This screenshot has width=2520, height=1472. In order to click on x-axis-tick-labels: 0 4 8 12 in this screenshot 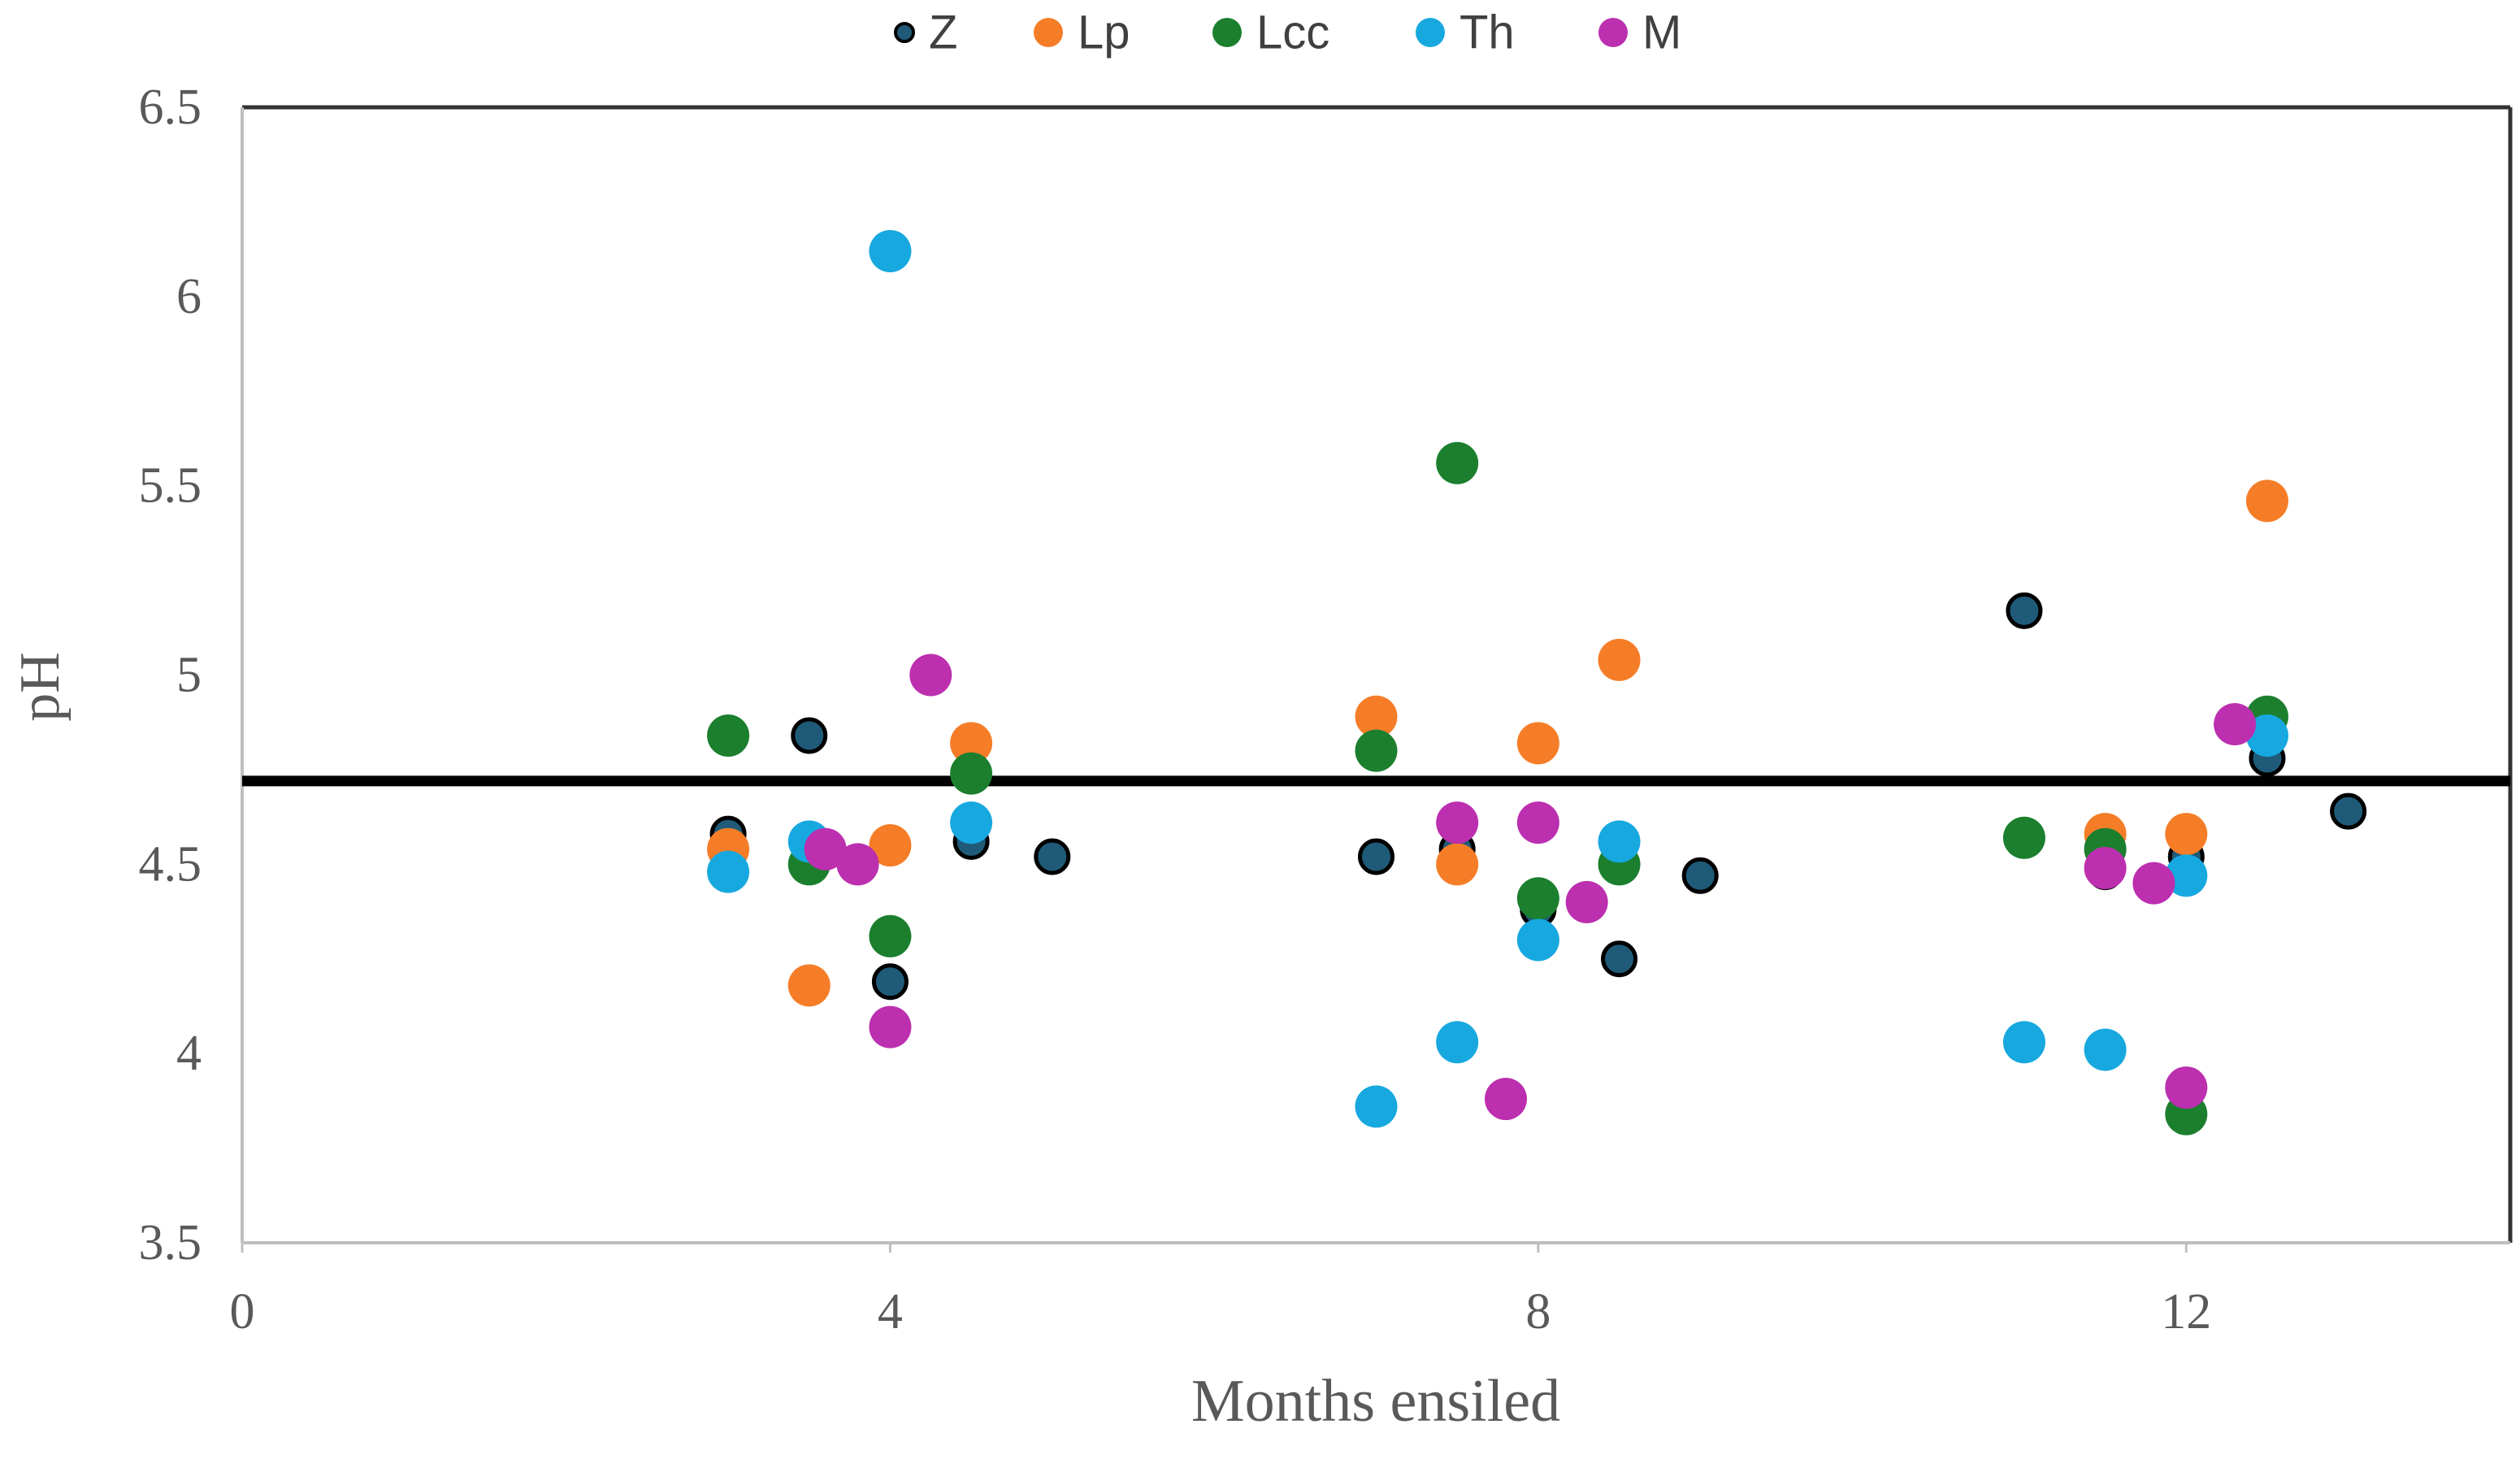, I will do `click(1221, 1291)`.